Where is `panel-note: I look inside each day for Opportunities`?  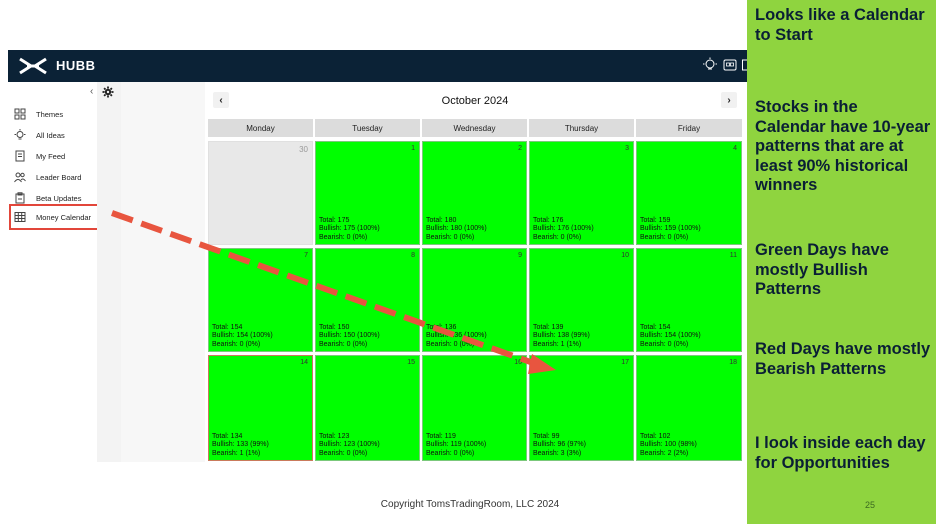 panel-note: I look inside each day for Opportunities is located at coordinates (840, 453).